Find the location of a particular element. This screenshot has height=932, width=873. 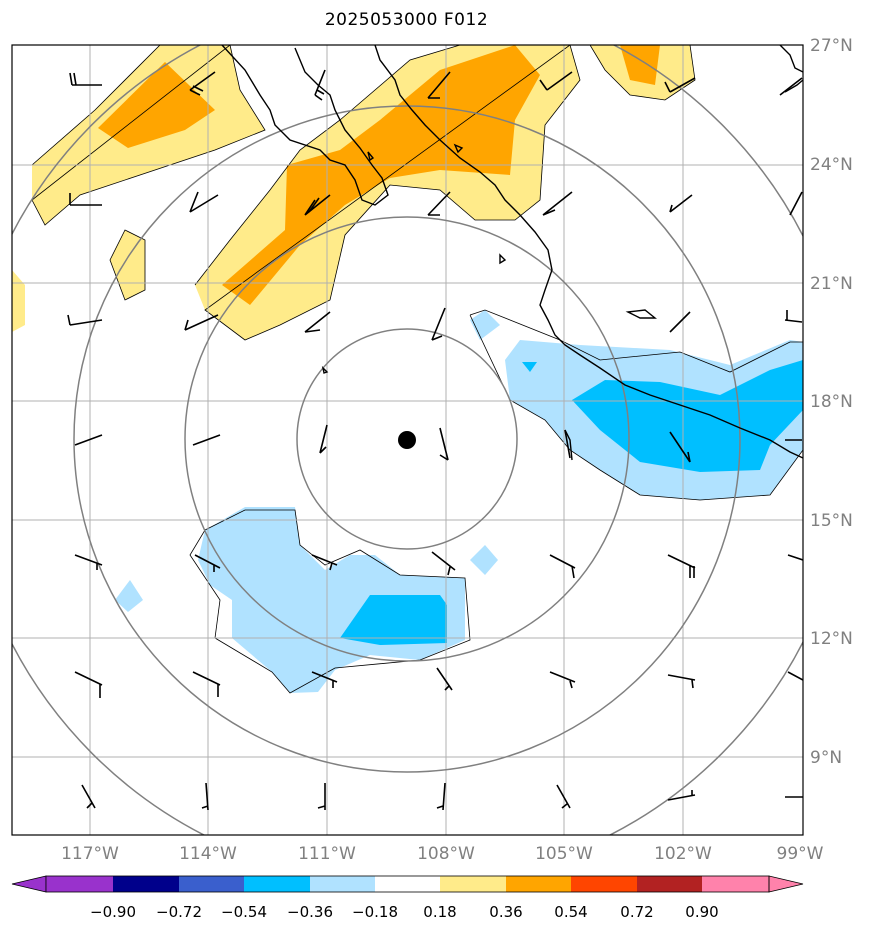

lat-label-27n: 27°N is located at coordinates (831, 46).